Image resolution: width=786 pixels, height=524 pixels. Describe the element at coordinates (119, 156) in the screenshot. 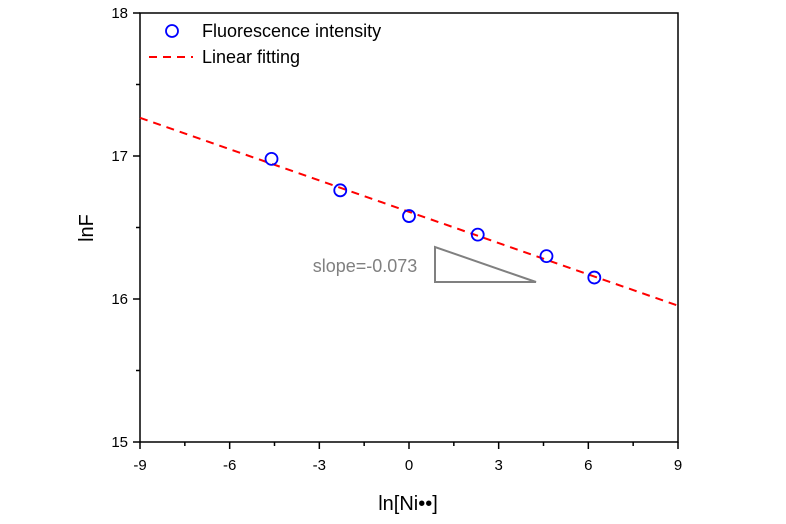

I see `y-tick-label: 17` at that location.